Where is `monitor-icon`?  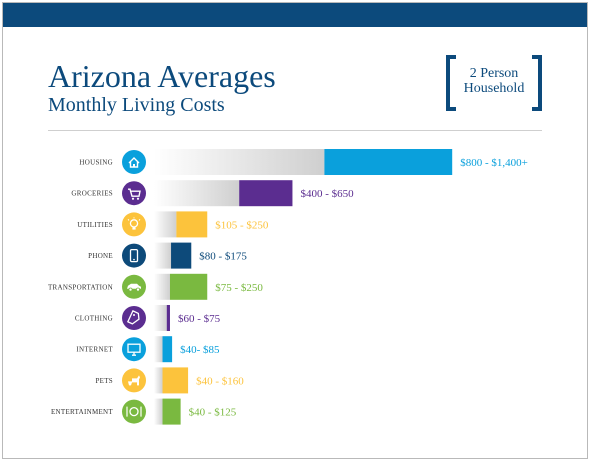
monitor-icon is located at coordinates (134, 349).